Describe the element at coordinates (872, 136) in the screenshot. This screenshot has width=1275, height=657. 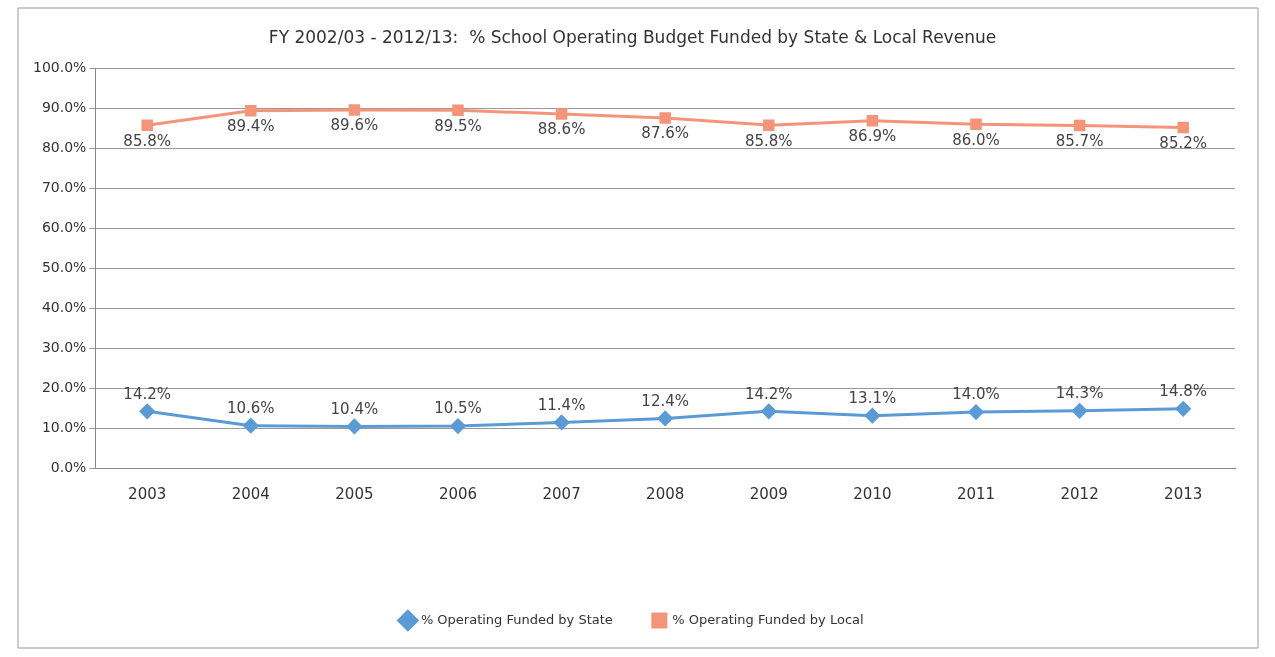
I see `data-label: 86.9%` at that location.